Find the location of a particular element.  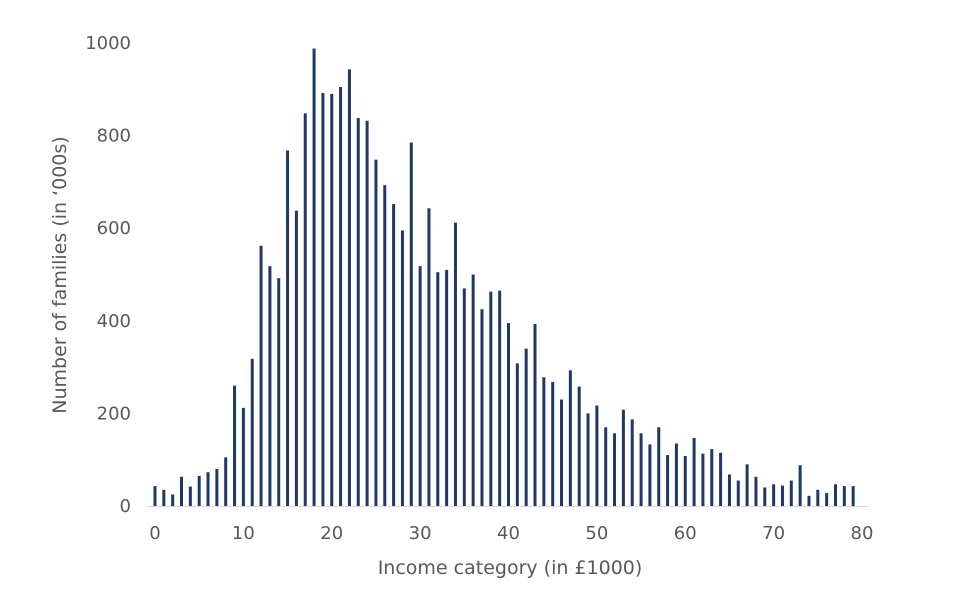

y-tick-label: 600 is located at coordinates (114, 228).